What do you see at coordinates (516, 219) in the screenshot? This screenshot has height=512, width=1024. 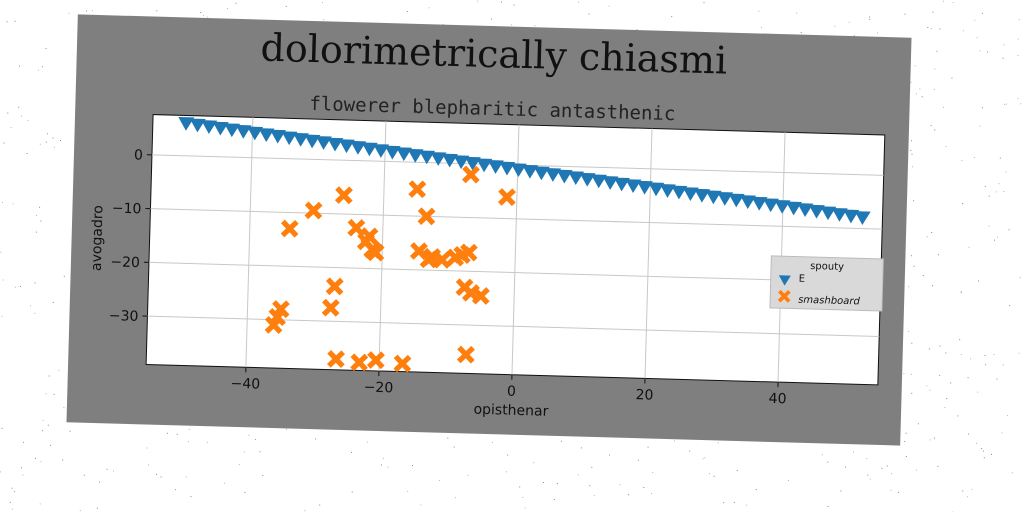 I see `y-grid-line` at bounding box center [516, 219].